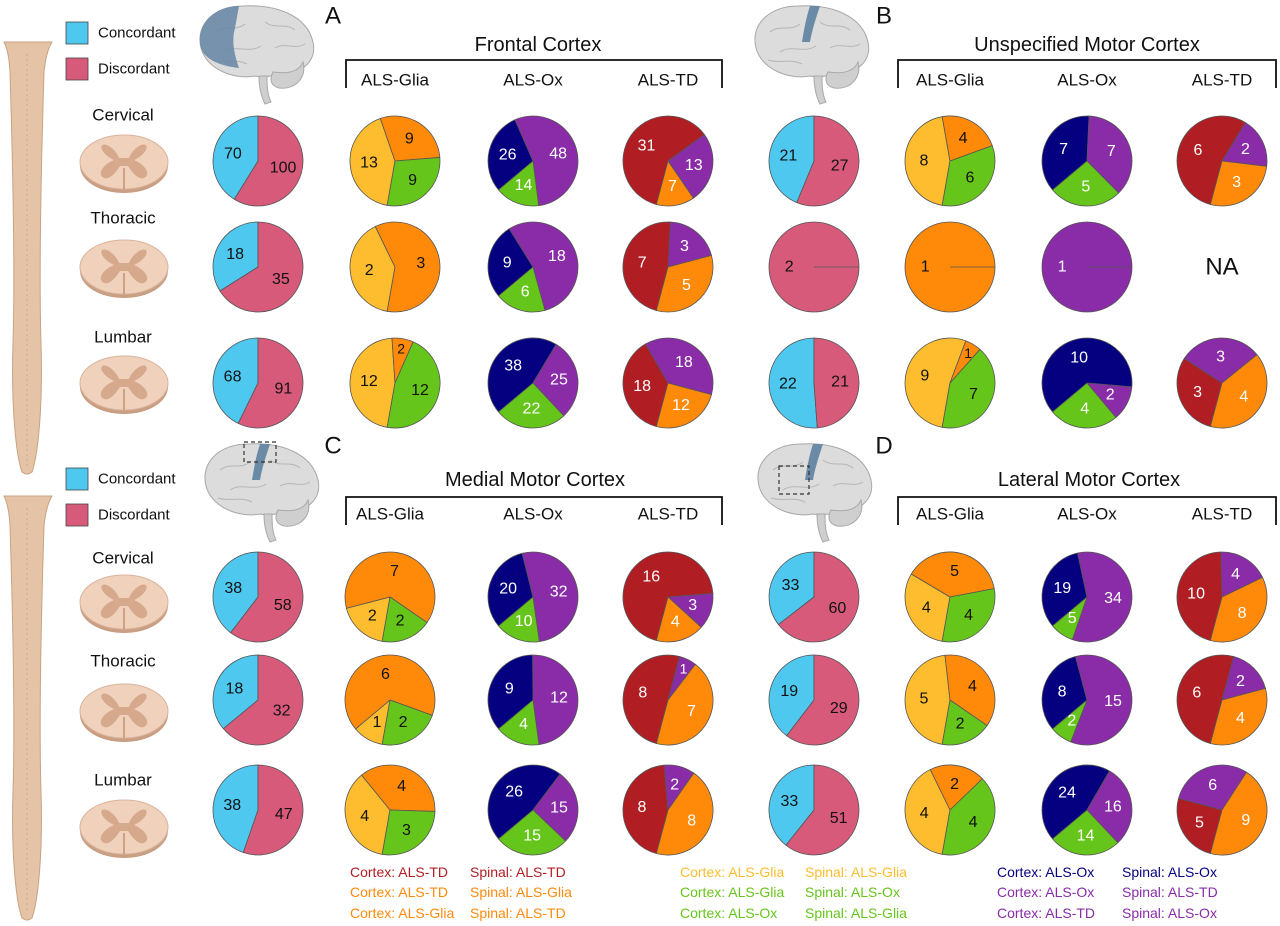  I want to click on subtype-pie-td: 31 13 7, so click(668, 161).